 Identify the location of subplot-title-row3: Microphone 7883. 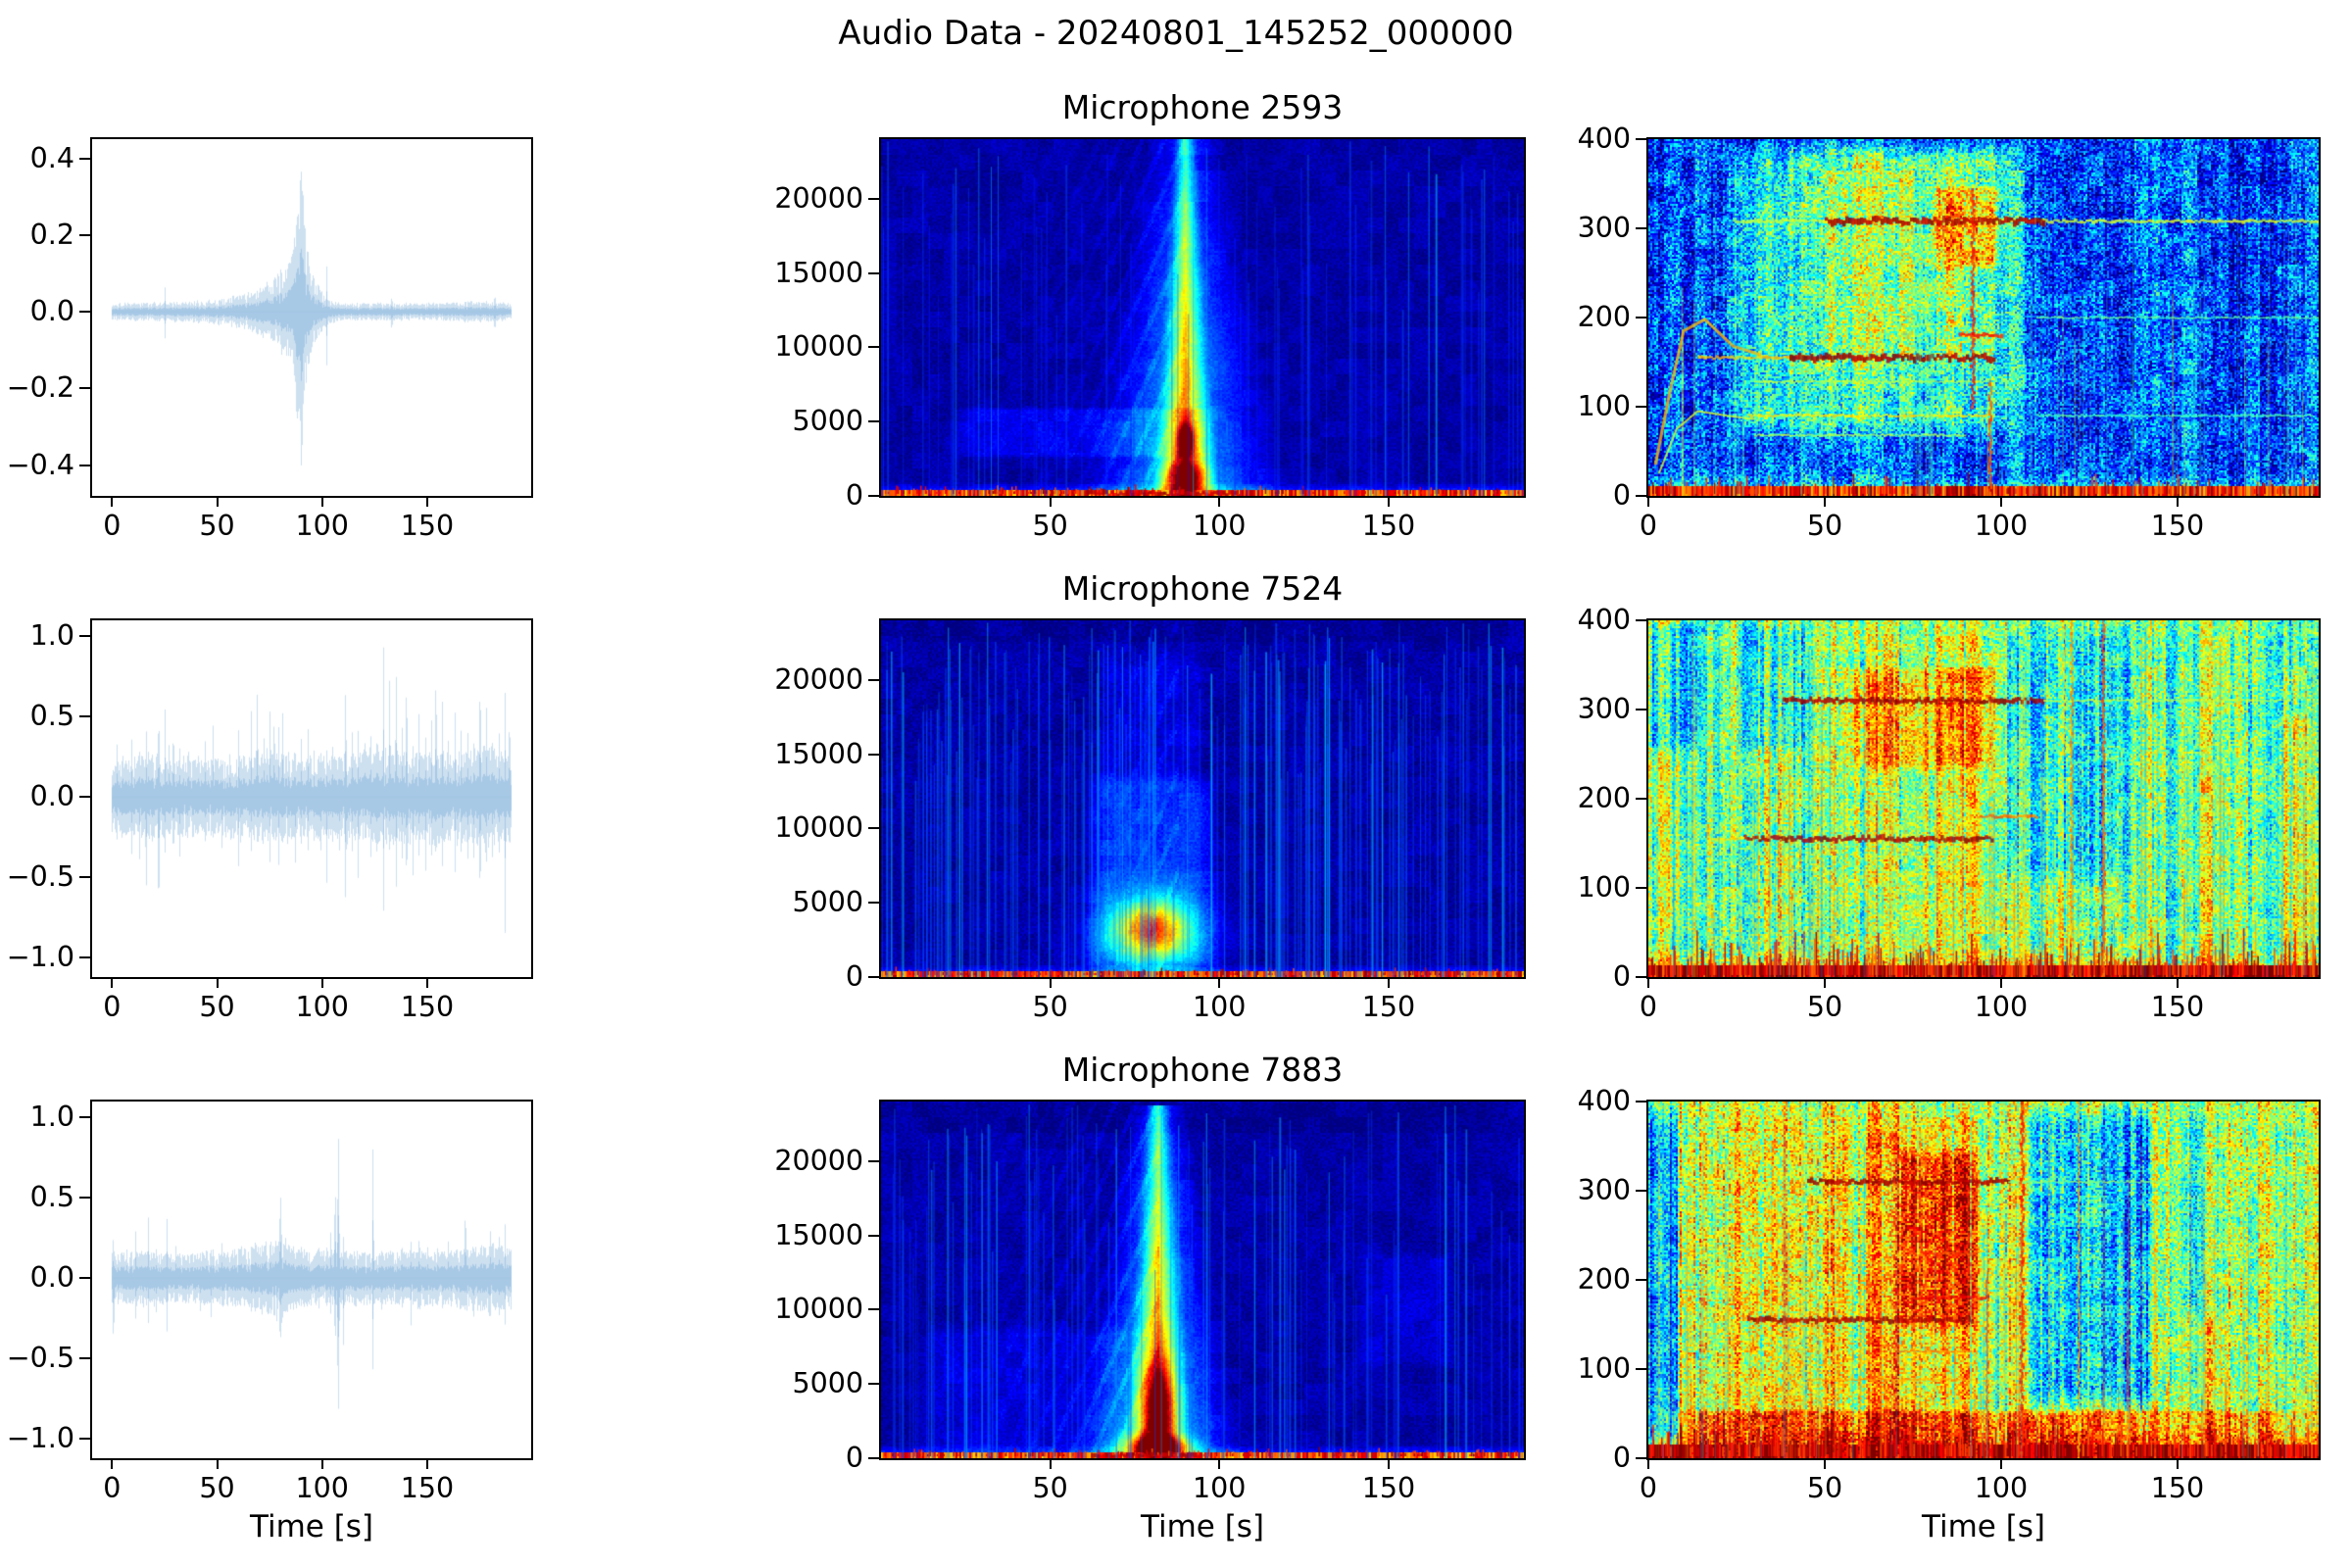
(1202, 1070).